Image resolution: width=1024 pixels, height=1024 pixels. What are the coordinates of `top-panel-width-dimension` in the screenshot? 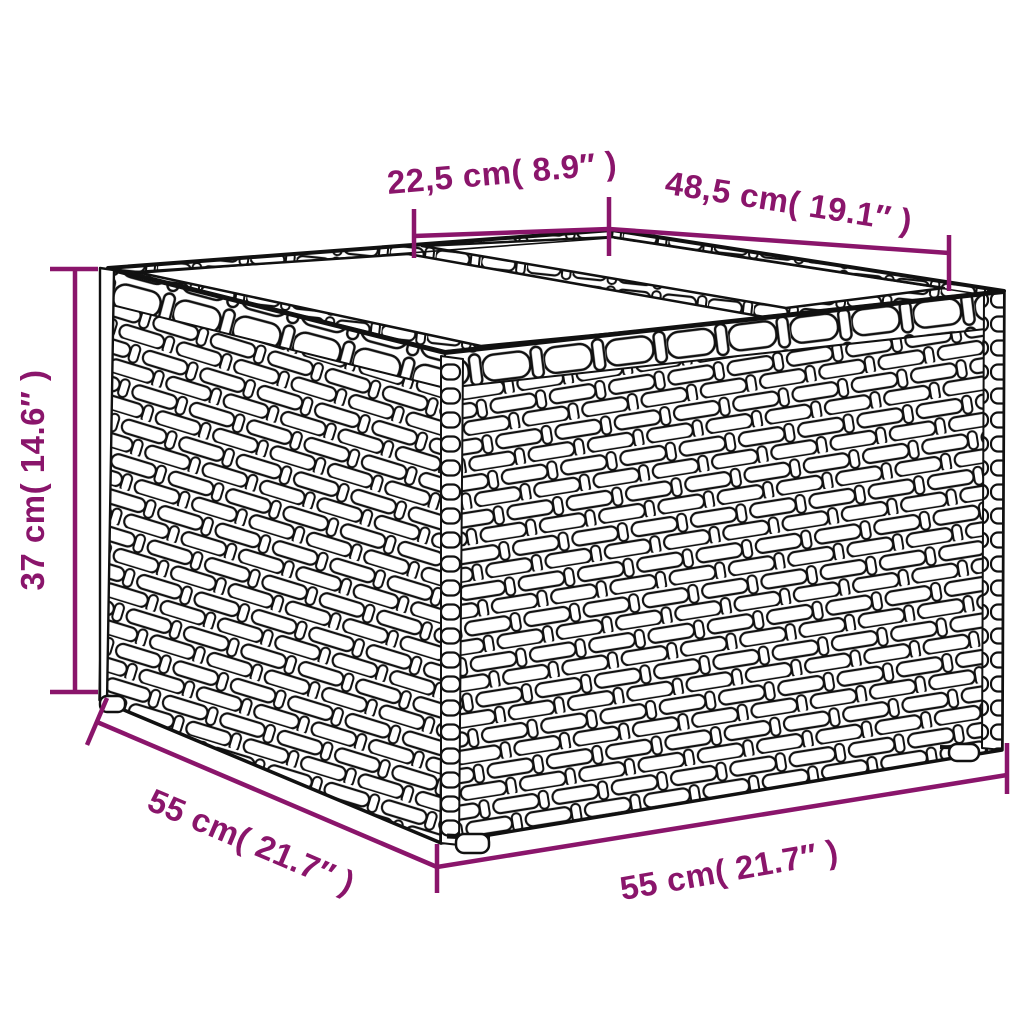 It's located at (511, 227).